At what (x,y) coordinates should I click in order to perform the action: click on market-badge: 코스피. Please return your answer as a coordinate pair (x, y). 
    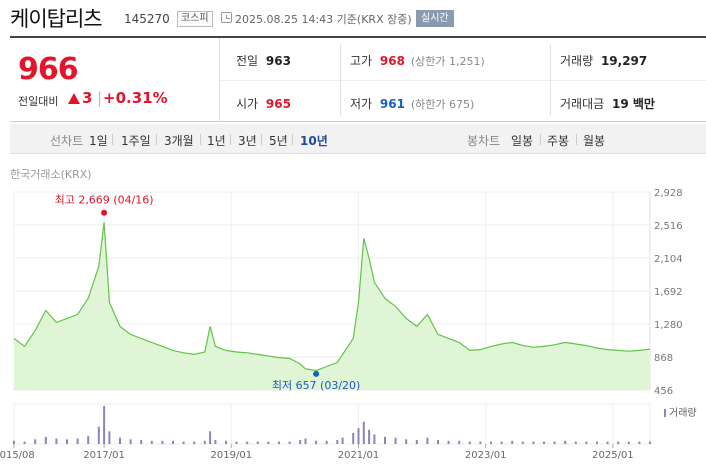
    Looking at the image, I should click on (195, 19).